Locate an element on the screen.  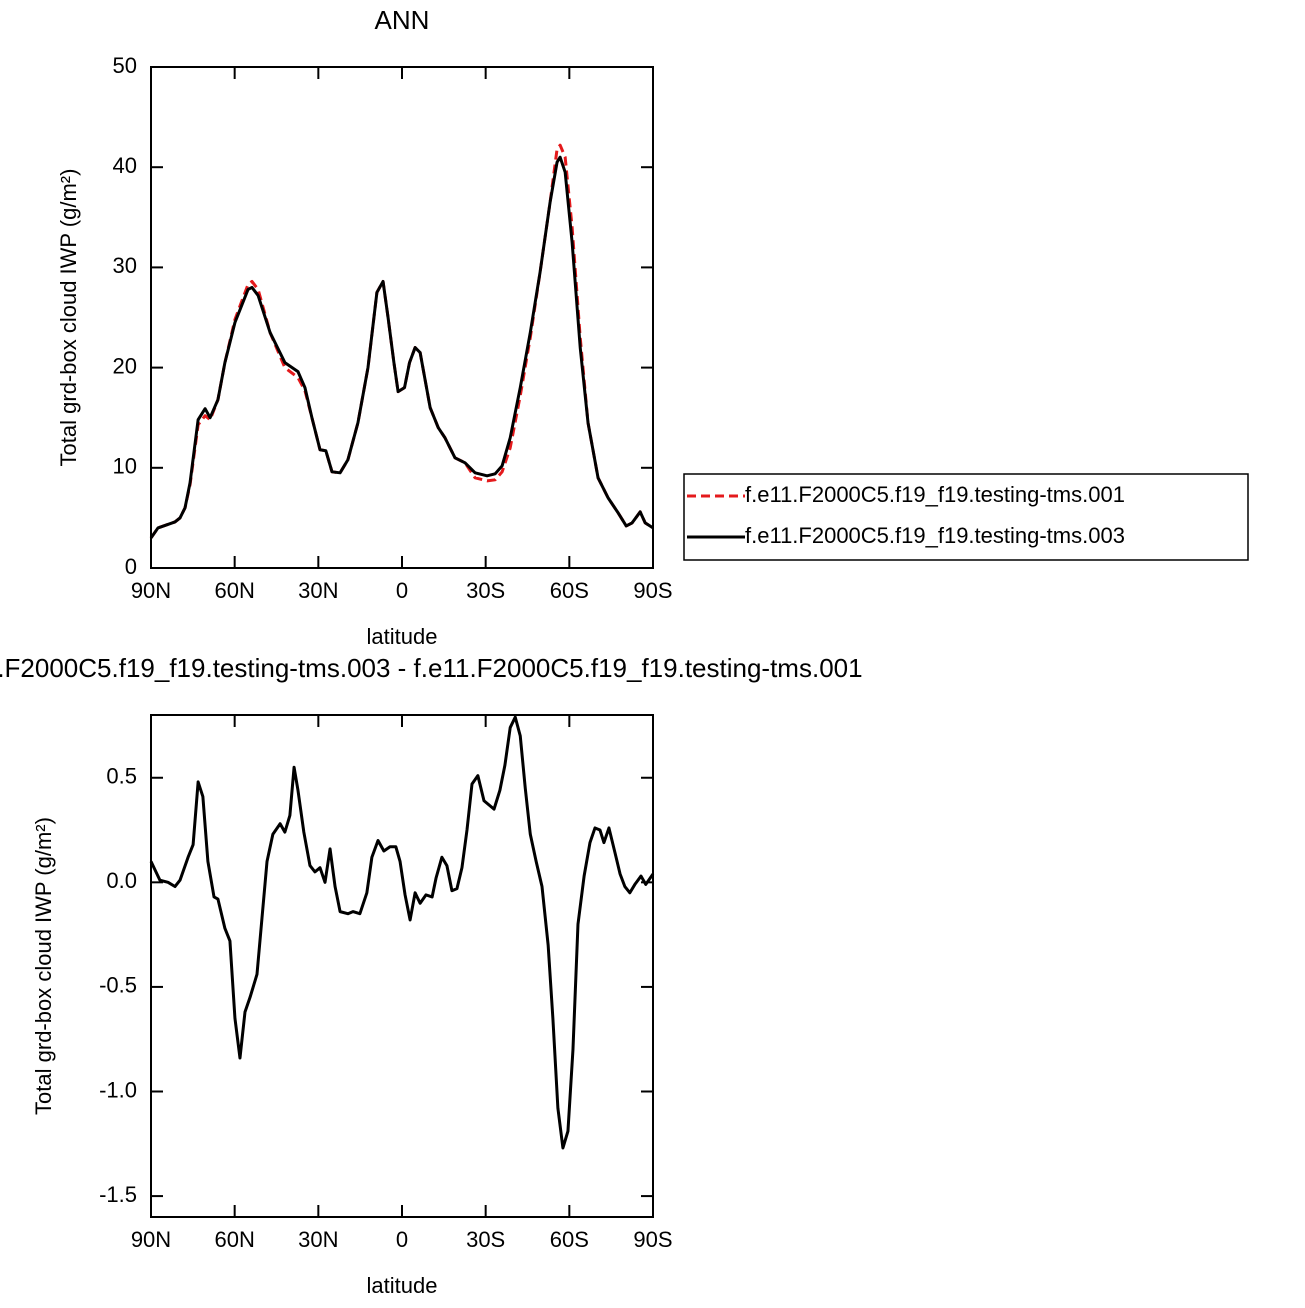
y-tick-label: 0.5 is located at coordinates (121, 776).